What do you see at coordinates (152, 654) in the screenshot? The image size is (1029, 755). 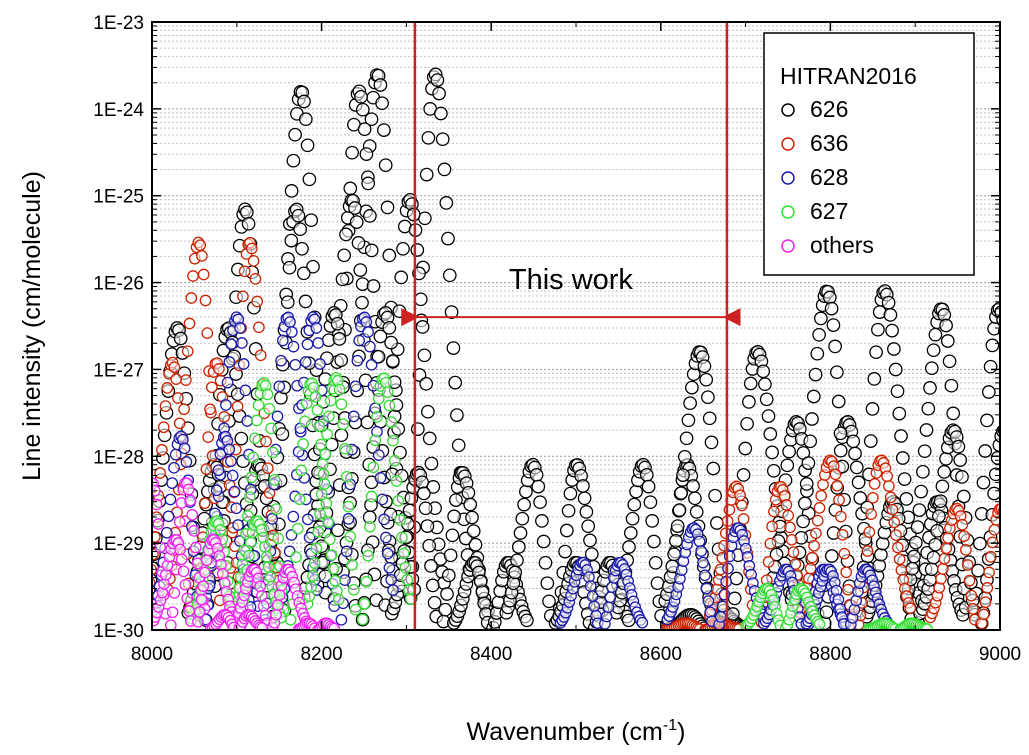 I see `x-tick-label: 8000` at bounding box center [152, 654].